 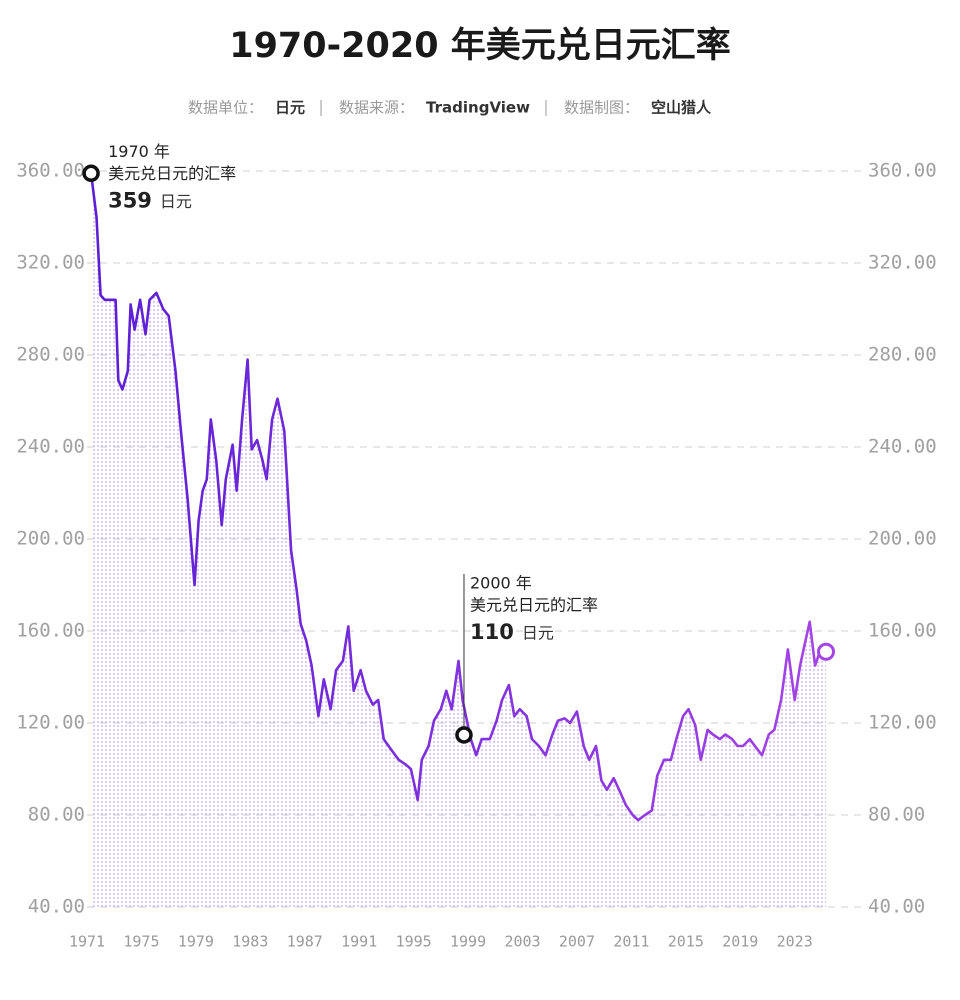 I want to click on end-marker, so click(x=826, y=651).